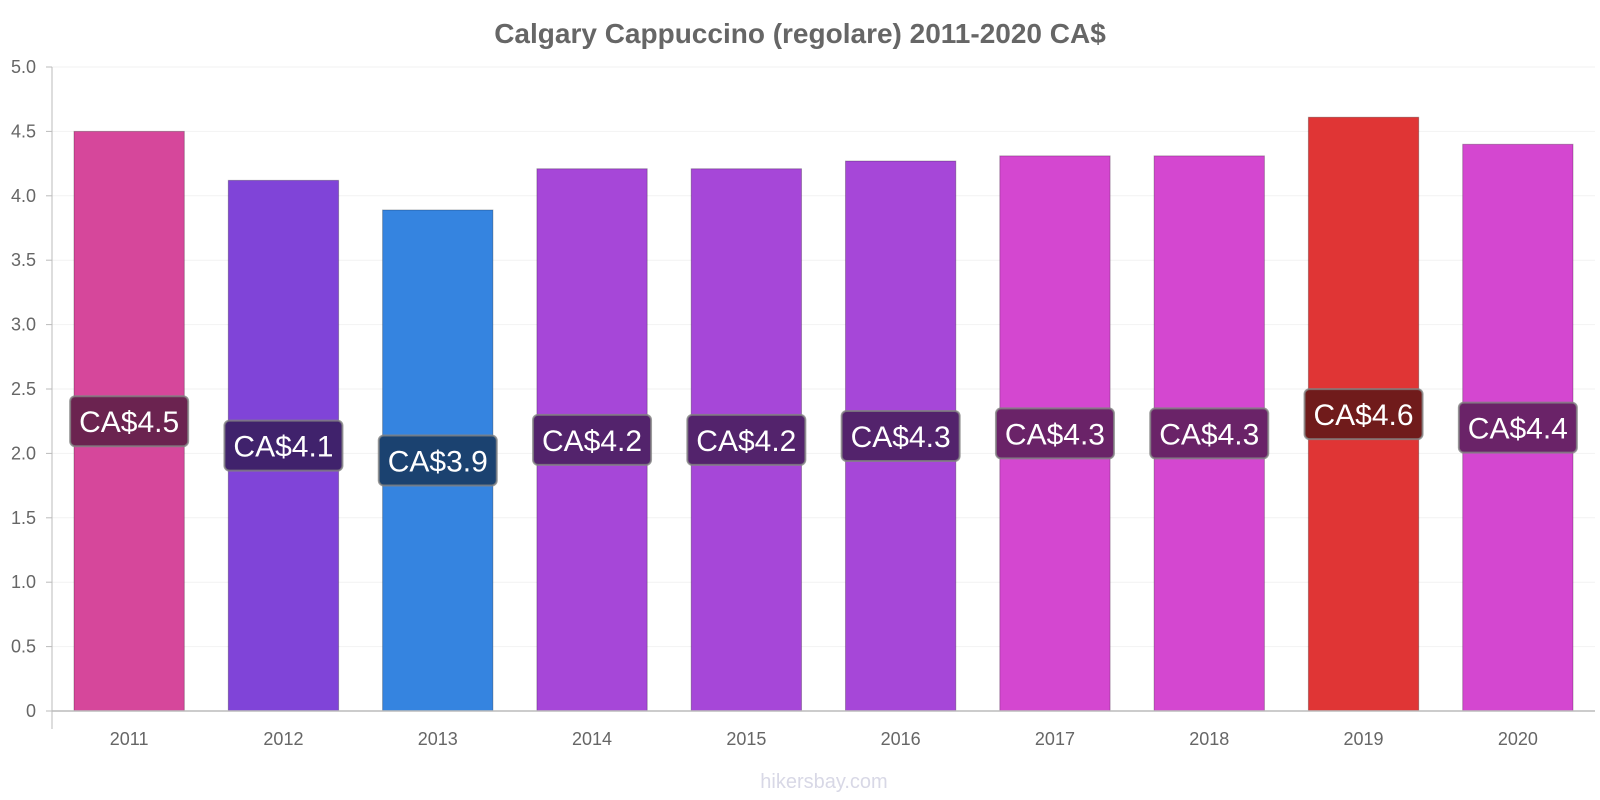 The height and width of the screenshot is (800, 1600). I want to click on data-label: CA$4.6, so click(1364, 415).